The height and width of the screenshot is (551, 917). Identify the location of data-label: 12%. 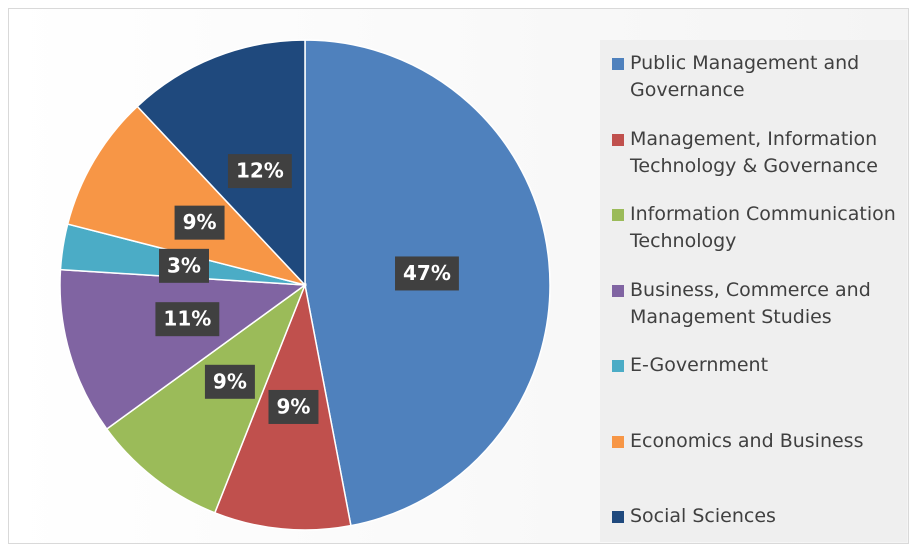
(260, 171).